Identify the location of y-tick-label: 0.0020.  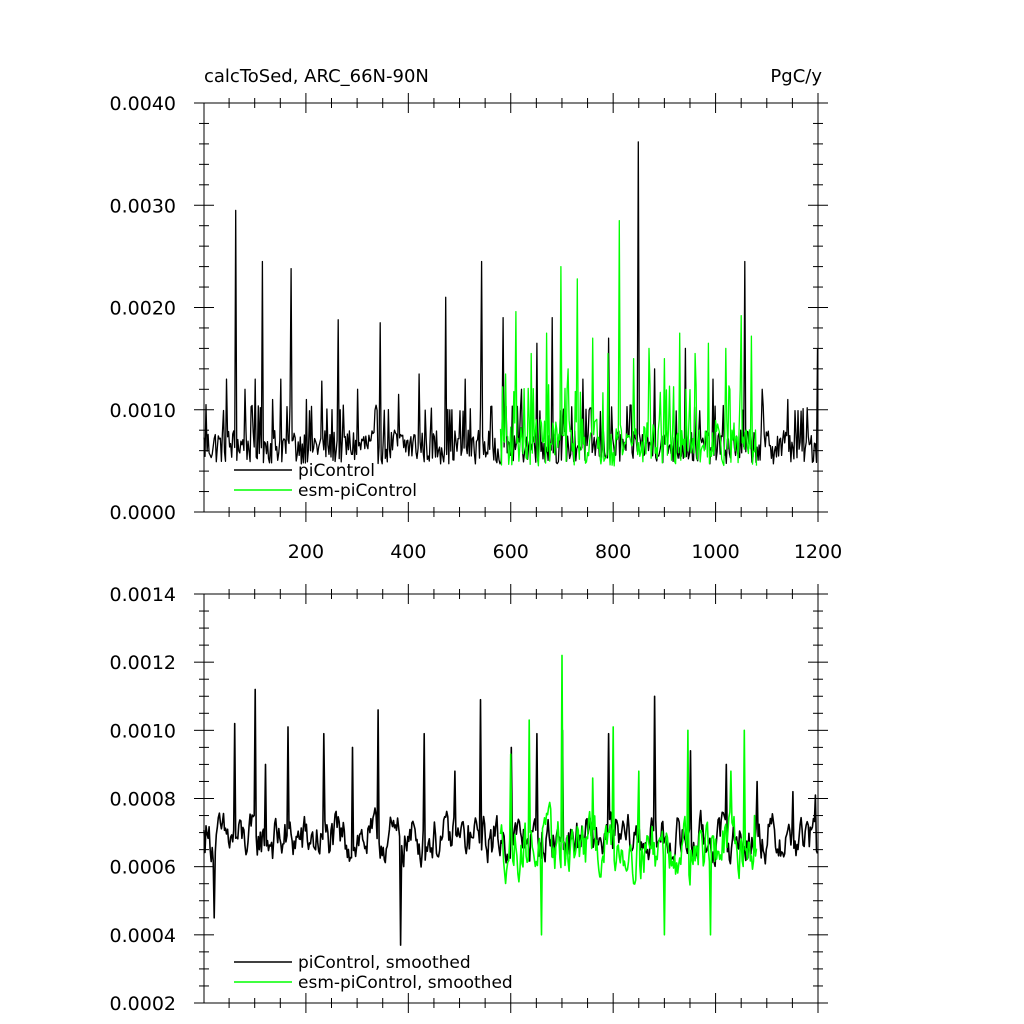
(143, 309).